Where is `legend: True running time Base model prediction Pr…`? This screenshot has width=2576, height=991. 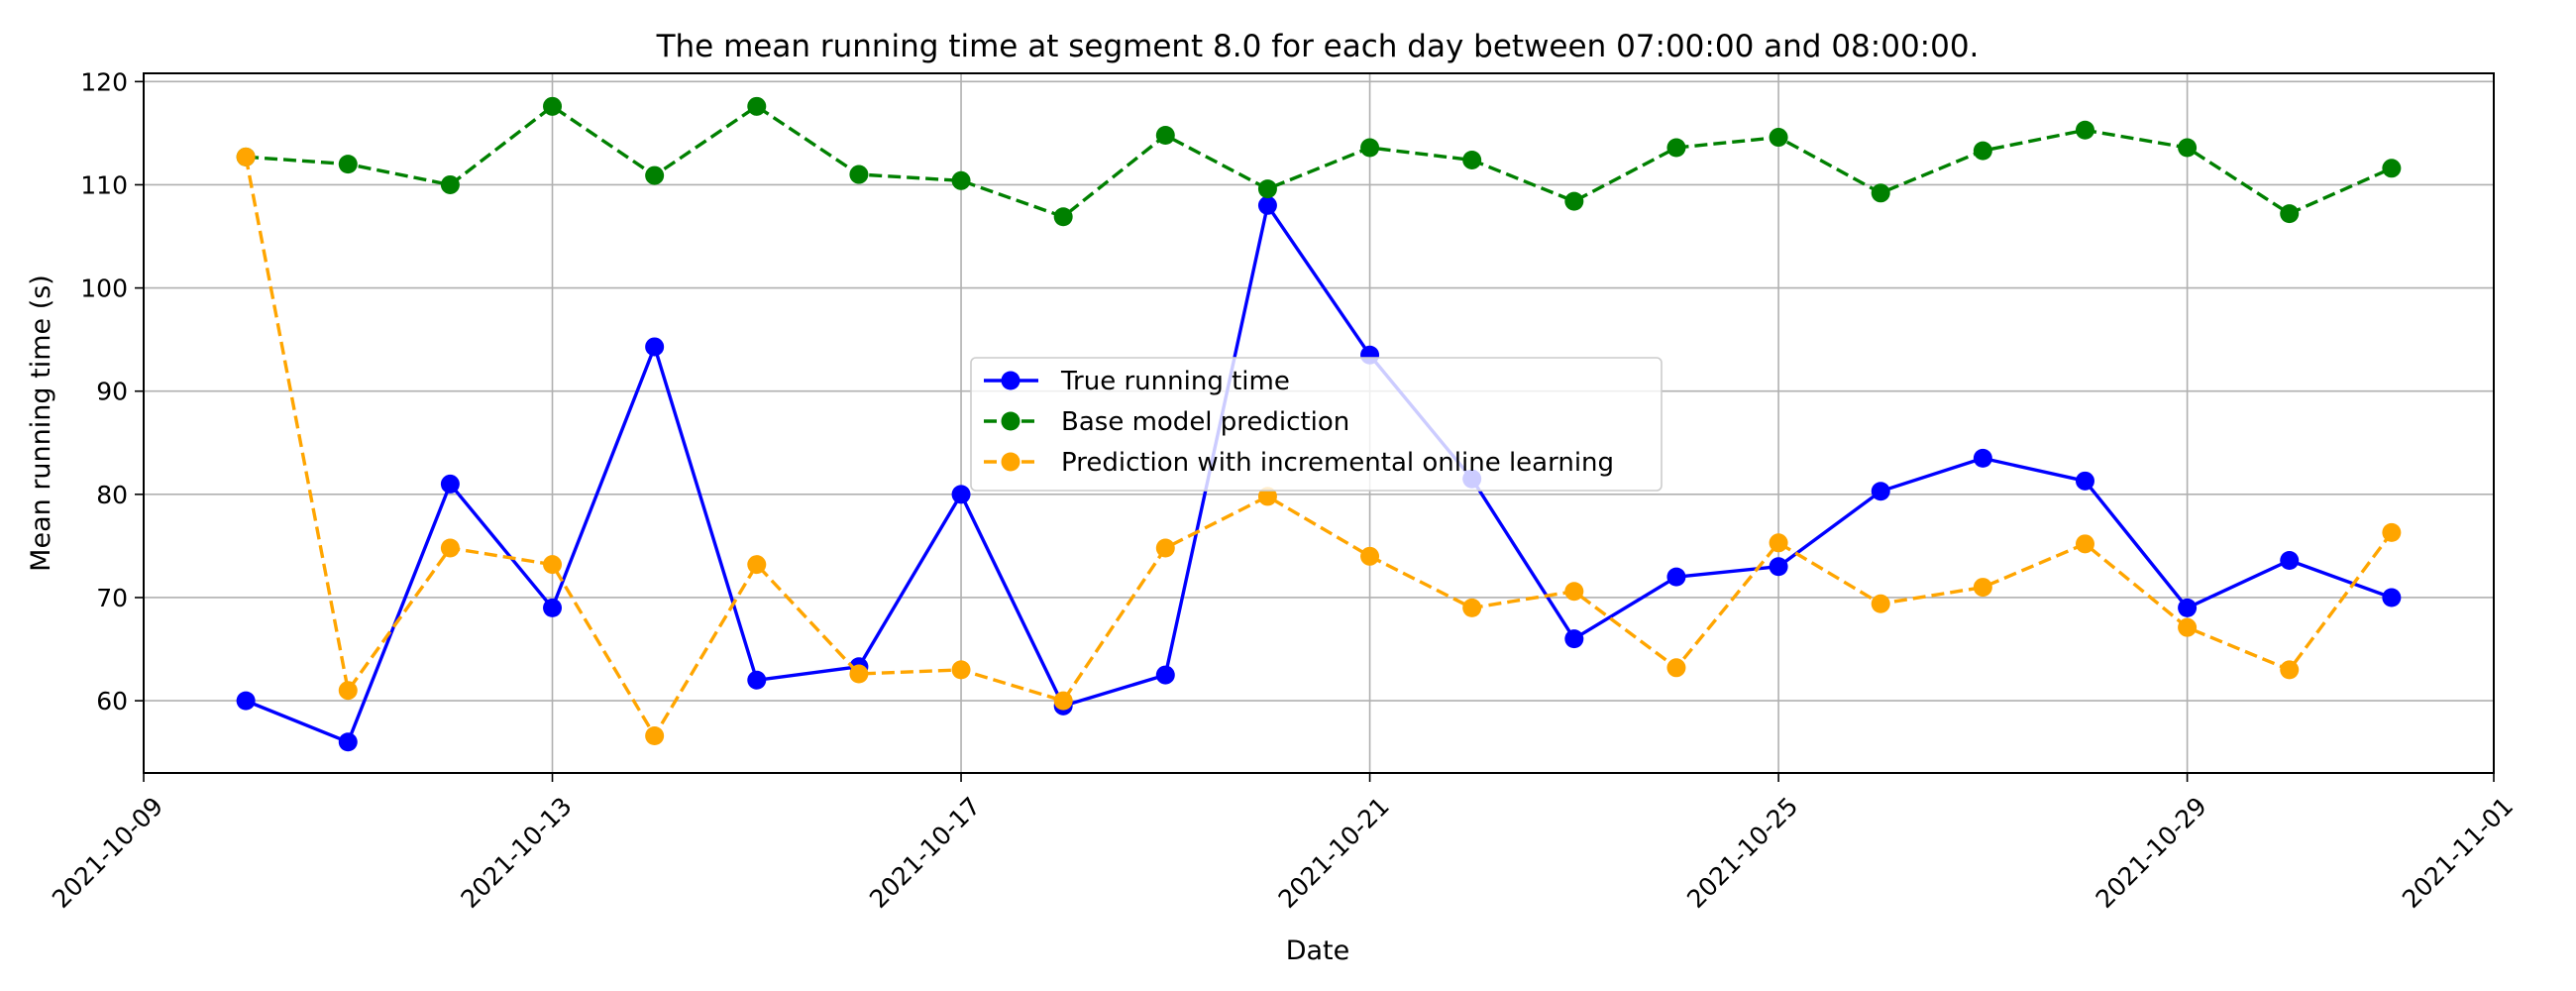
legend: True running time Base model prediction Pr… is located at coordinates (1316, 424).